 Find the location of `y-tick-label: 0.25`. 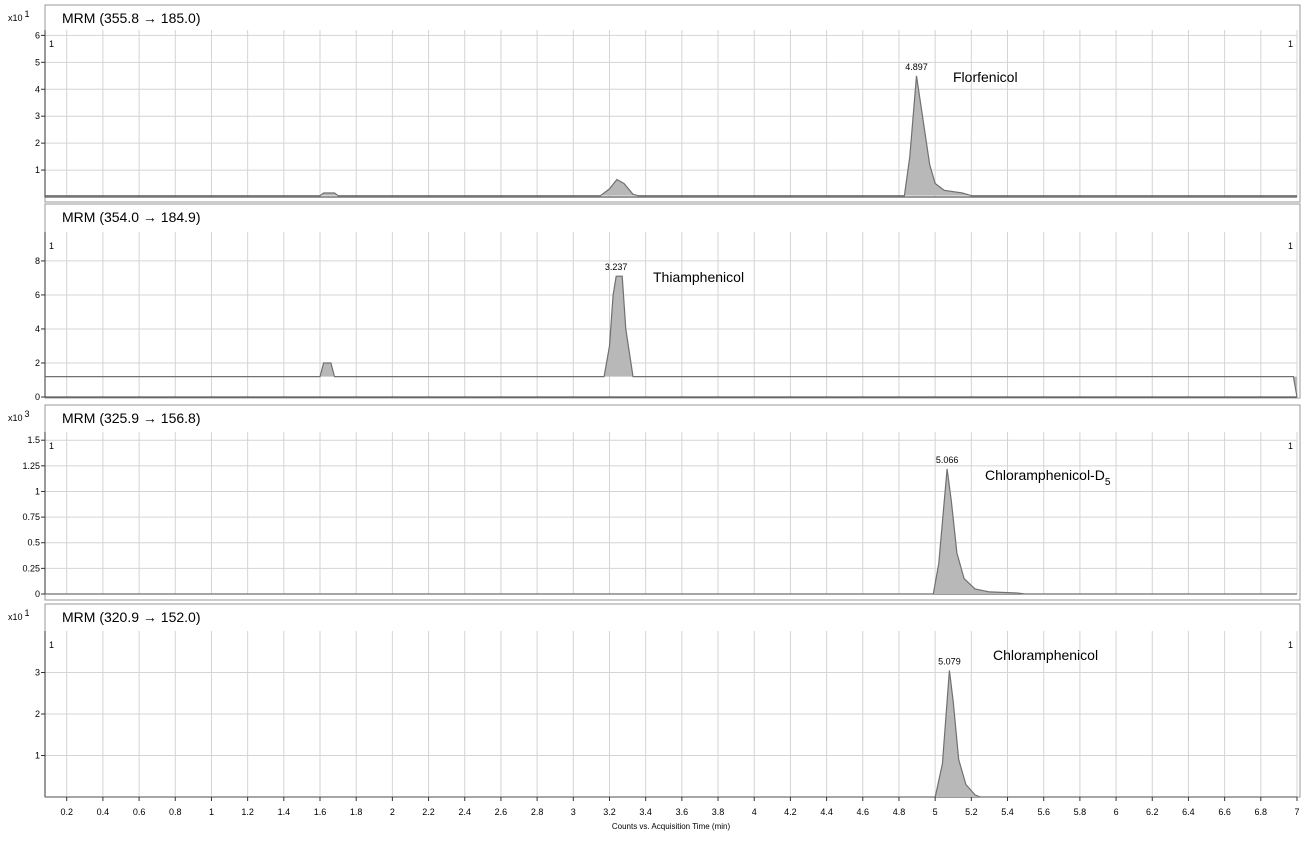

y-tick-label: 0.25 is located at coordinates (31, 568).